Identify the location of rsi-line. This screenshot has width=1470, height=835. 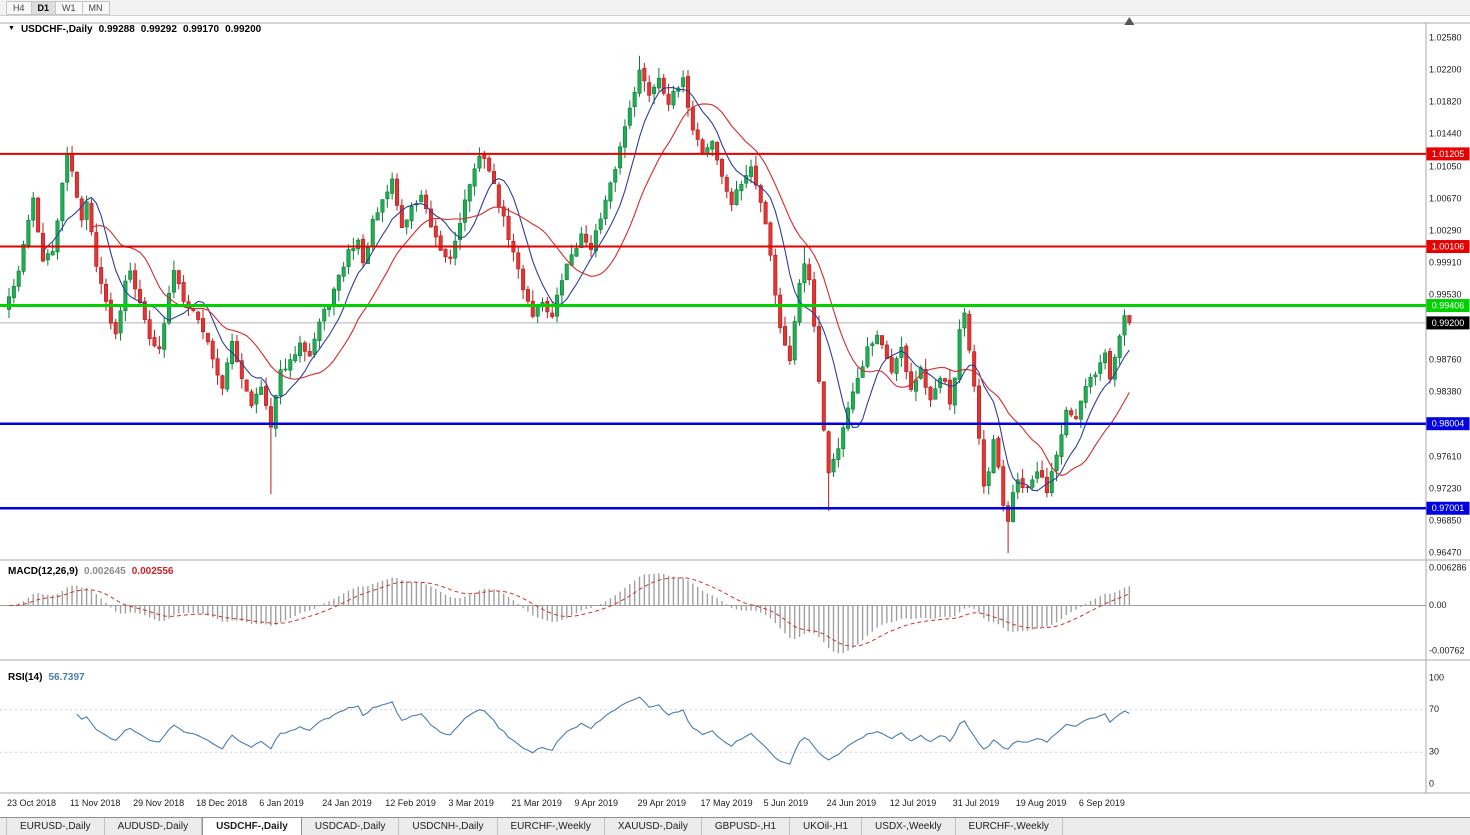
(603, 730).